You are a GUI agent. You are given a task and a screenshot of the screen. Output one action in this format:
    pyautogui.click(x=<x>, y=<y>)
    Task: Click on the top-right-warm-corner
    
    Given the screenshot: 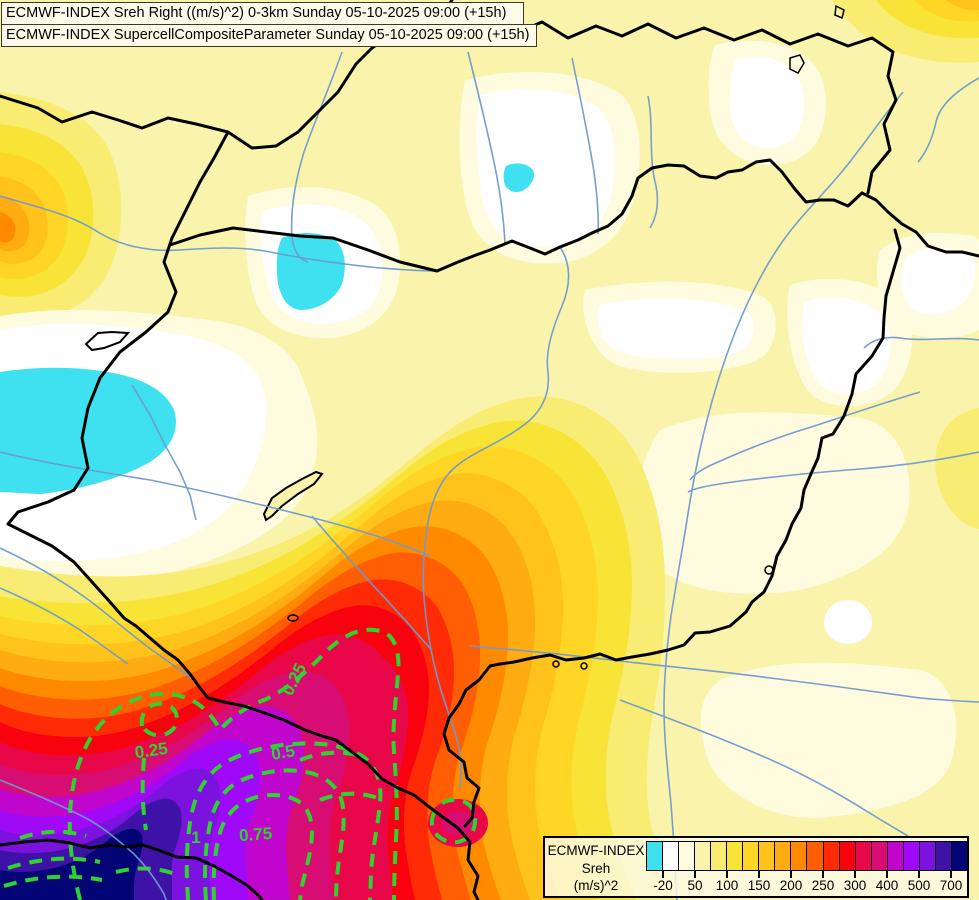 What is the action you would take?
    pyautogui.click(x=905, y=264)
    